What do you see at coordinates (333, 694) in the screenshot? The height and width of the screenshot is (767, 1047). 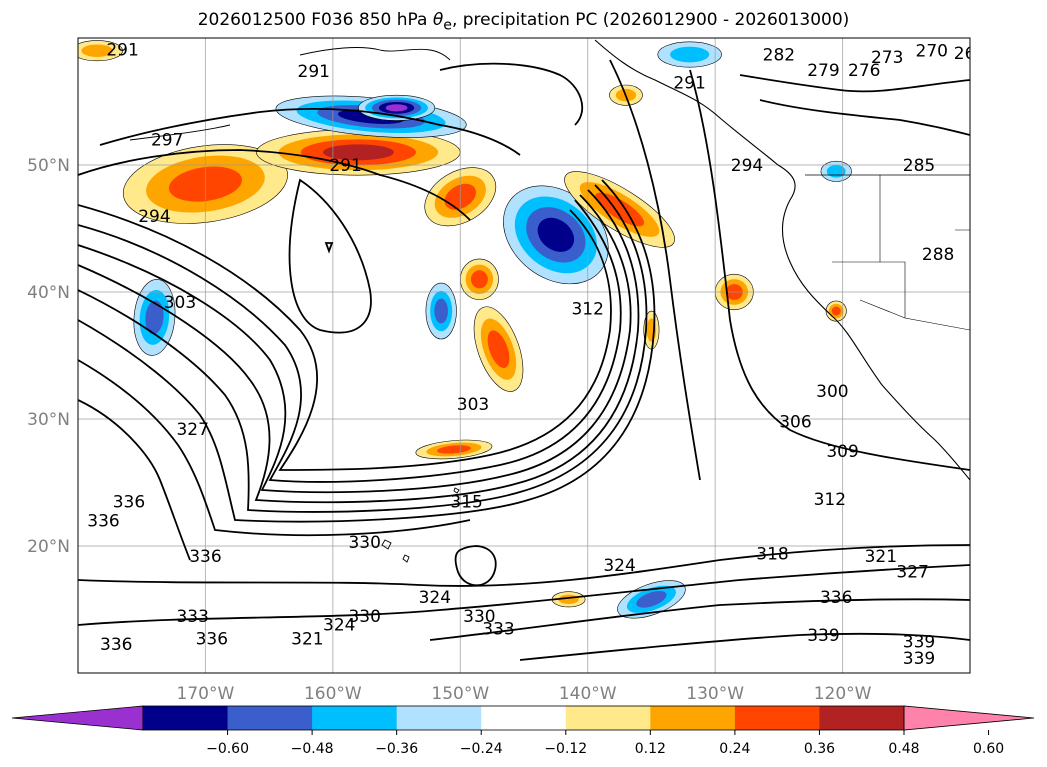 I see `lon-tick-label: 160°W` at bounding box center [333, 694].